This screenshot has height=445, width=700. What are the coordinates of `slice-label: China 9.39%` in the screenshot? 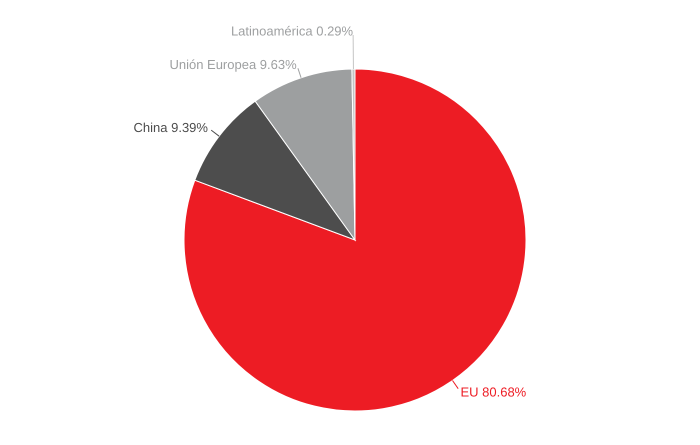 It's located at (171, 128).